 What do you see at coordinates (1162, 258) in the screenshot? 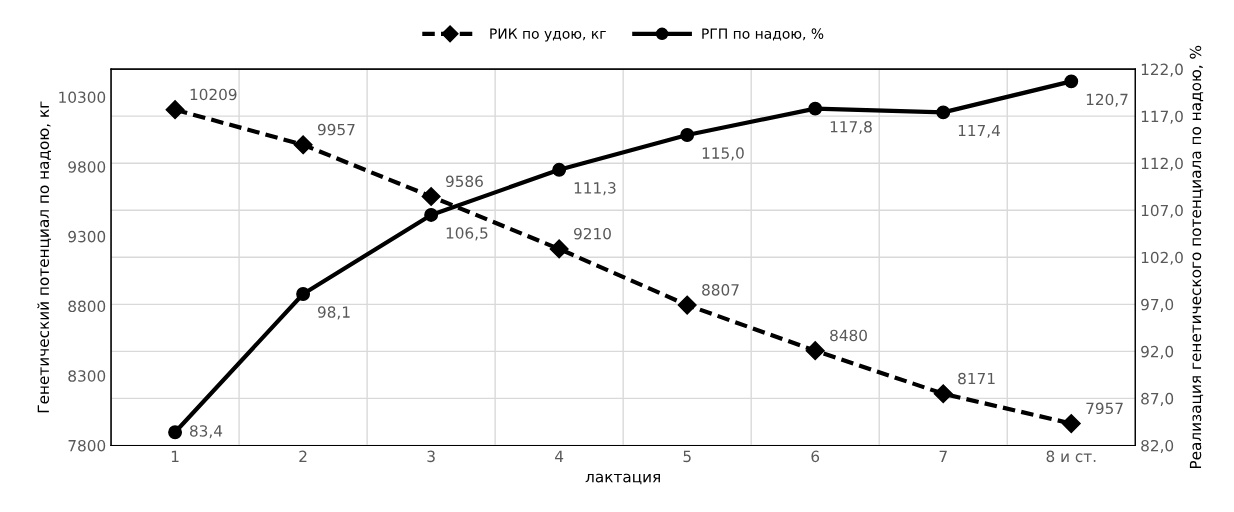
I see `y2-tick-label: 102,0` at bounding box center [1162, 258].